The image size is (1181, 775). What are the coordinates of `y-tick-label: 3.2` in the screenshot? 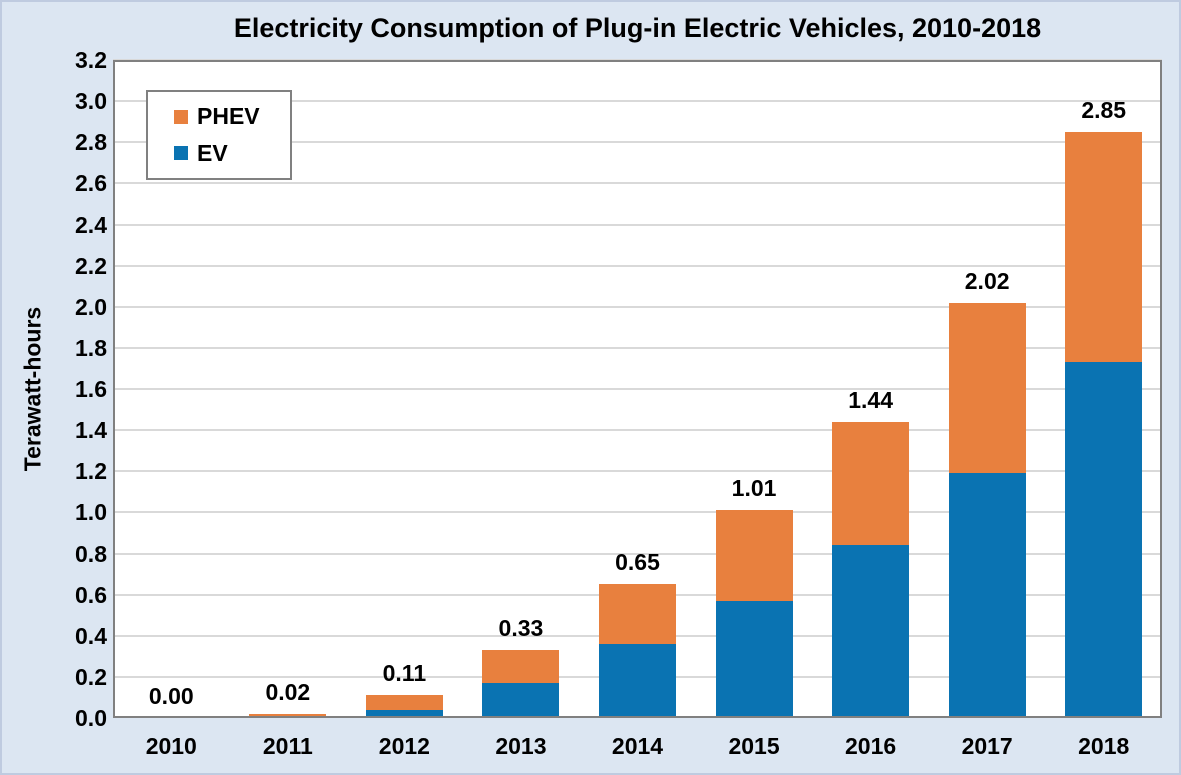 It's located at (91, 60).